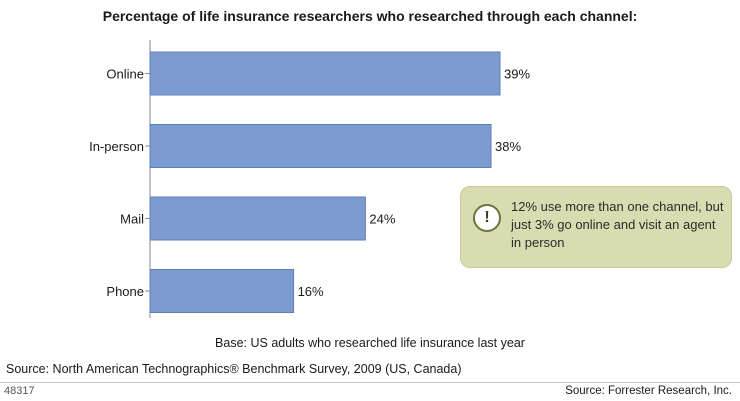 The width and height of the screenshot is (740, 401). I want to click on publisher-source: Source: Forrester Research, Inc., so click(648, 391).